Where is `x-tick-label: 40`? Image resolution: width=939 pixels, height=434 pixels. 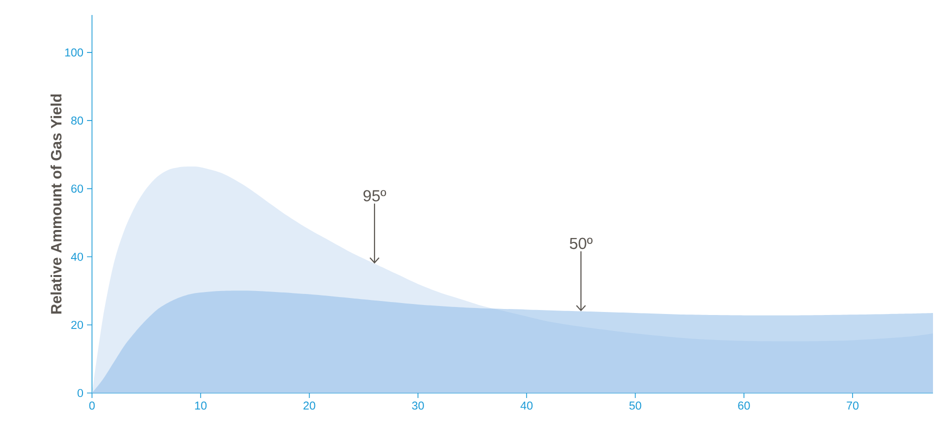 x-tick-label: 40 is located at coordinates (526, 406).